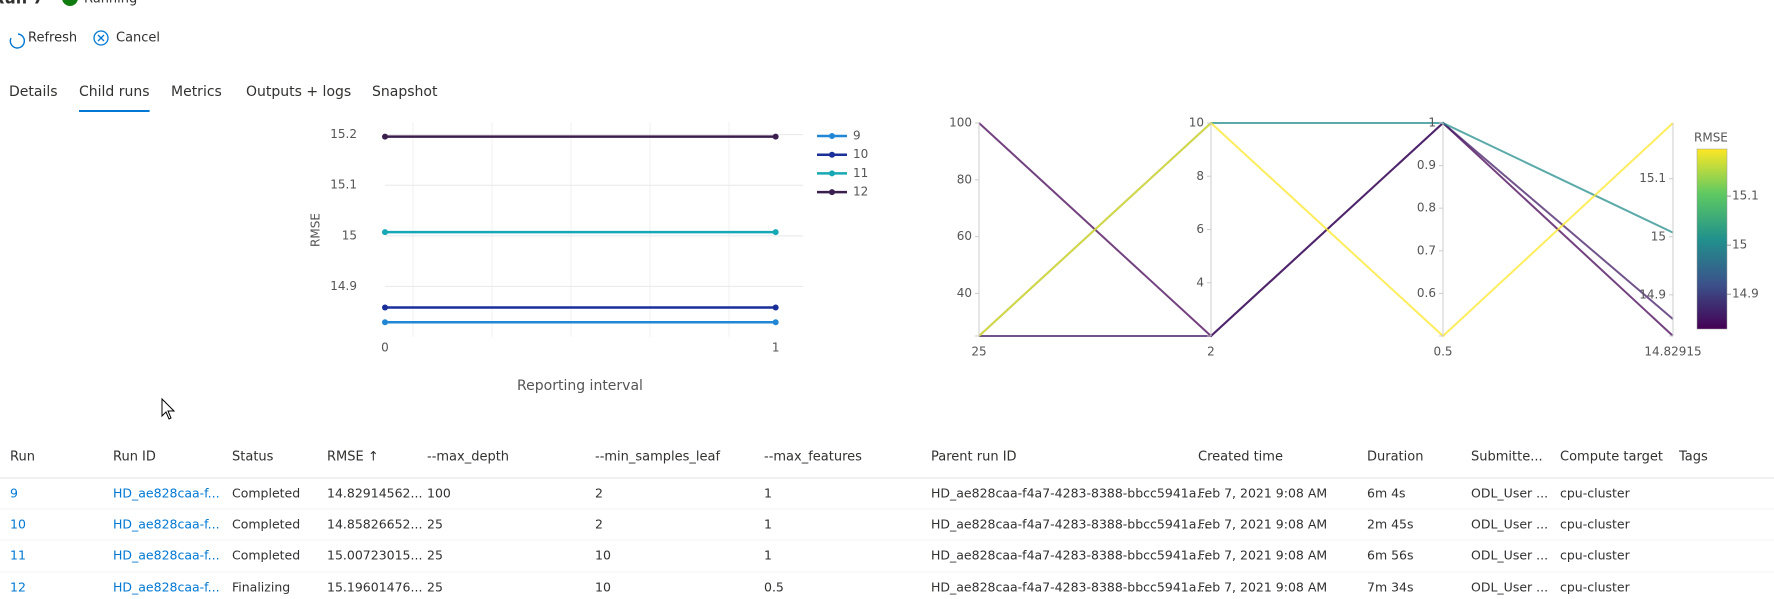  What do you see at coordinates (1745, 294) in the screenshot?
I see `colorbar-tick-label: 14.9` at bounding box center [1745, 294].